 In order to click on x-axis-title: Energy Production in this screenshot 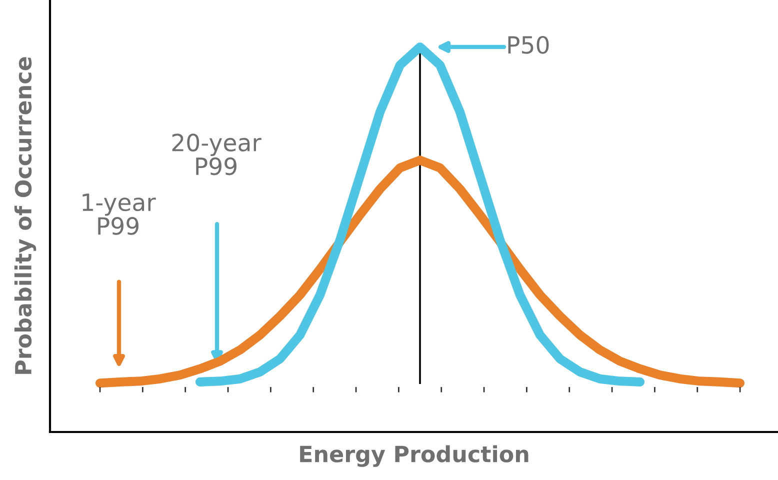, I will do `click(414, 456)`.